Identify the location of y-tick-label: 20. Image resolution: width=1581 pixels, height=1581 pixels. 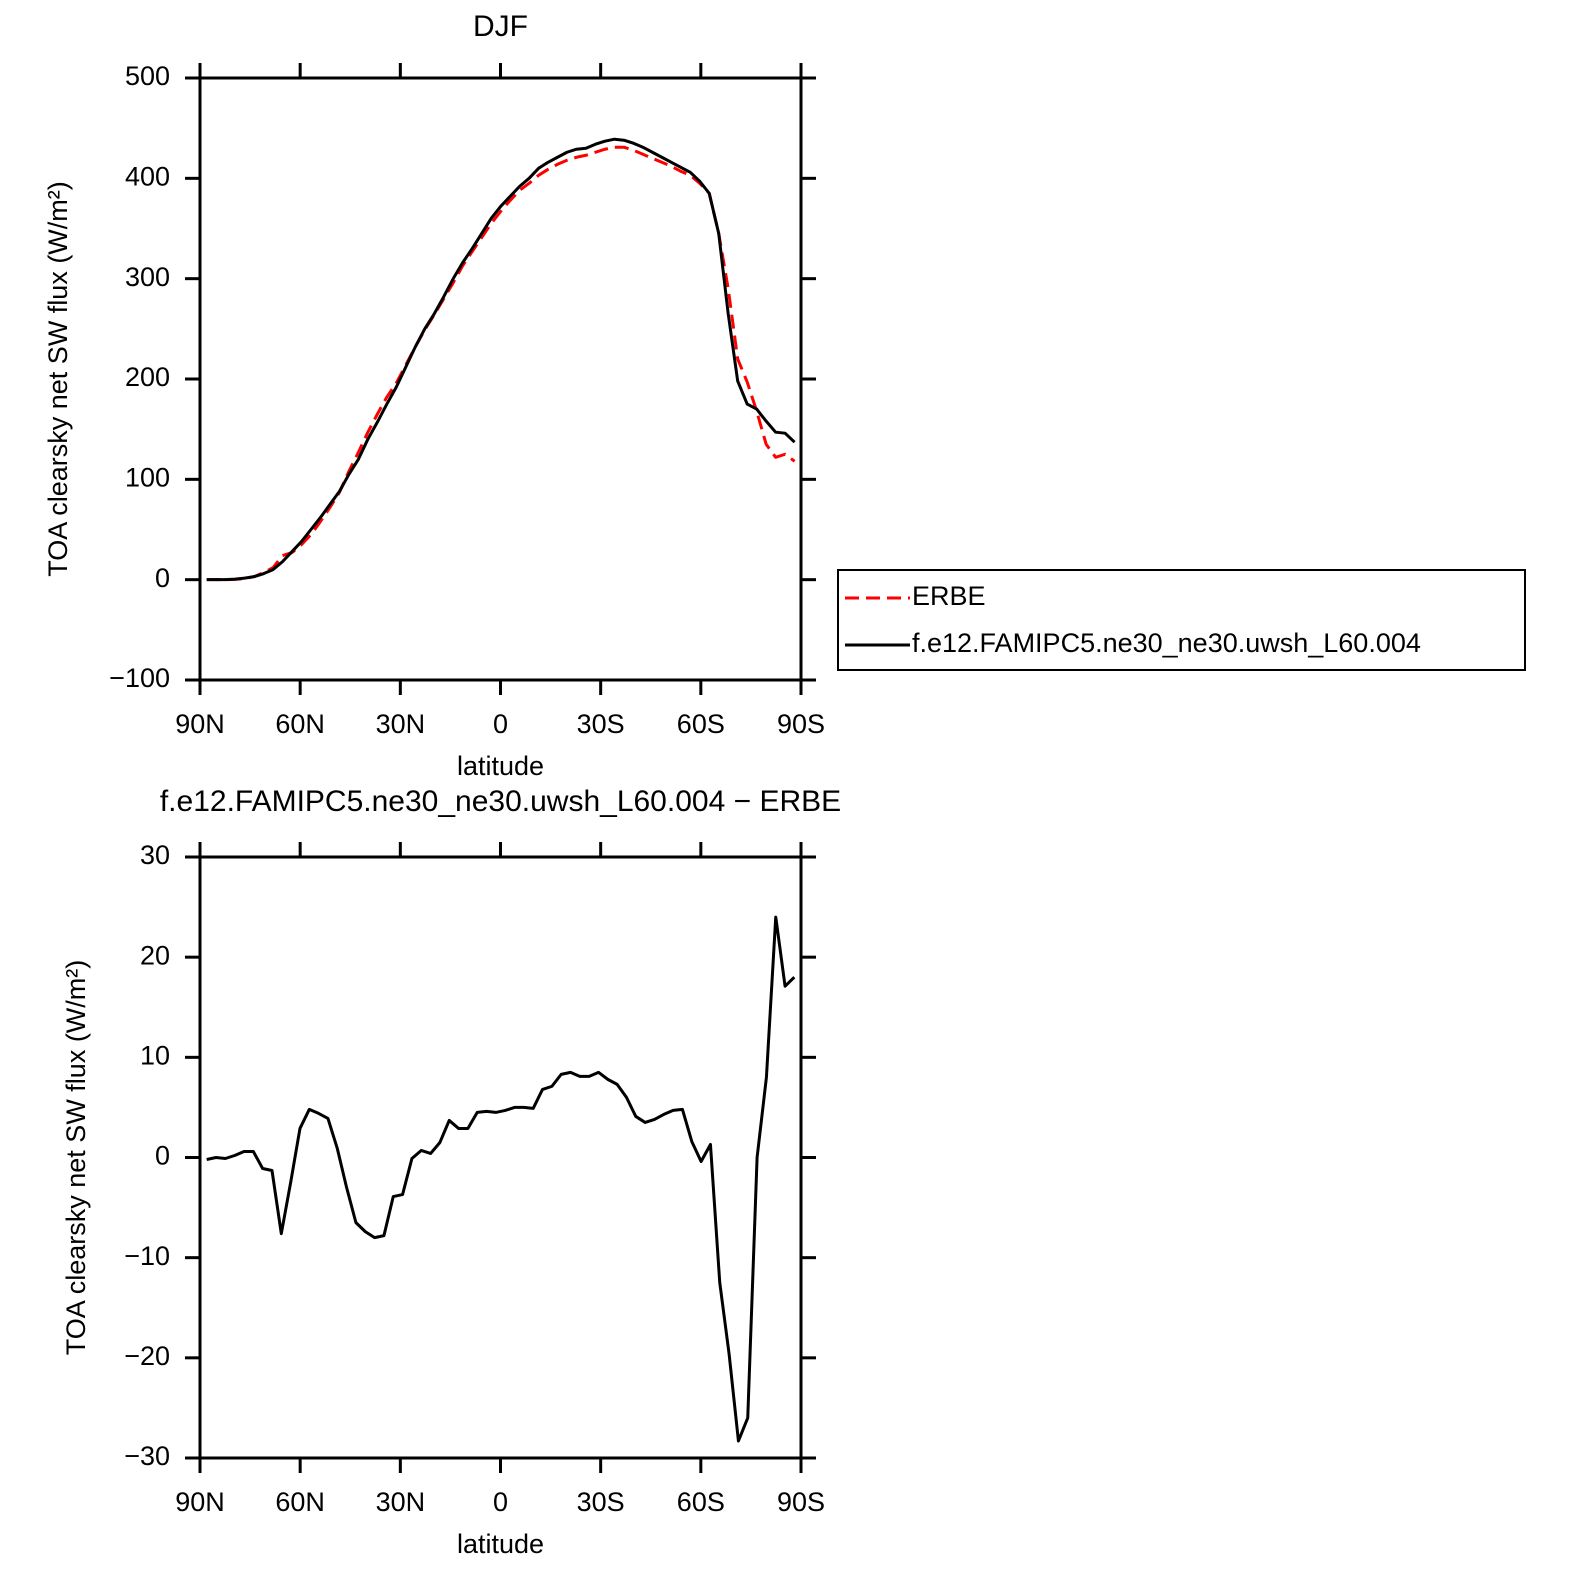
(155, 955).